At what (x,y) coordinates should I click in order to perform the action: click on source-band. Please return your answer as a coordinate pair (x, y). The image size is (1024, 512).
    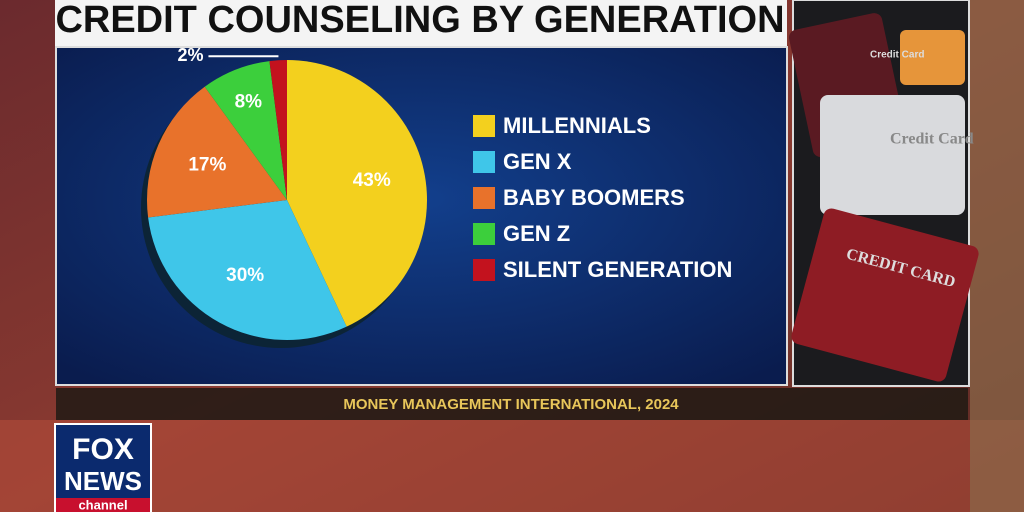
    Looking at the image, I should click on (512, 404).